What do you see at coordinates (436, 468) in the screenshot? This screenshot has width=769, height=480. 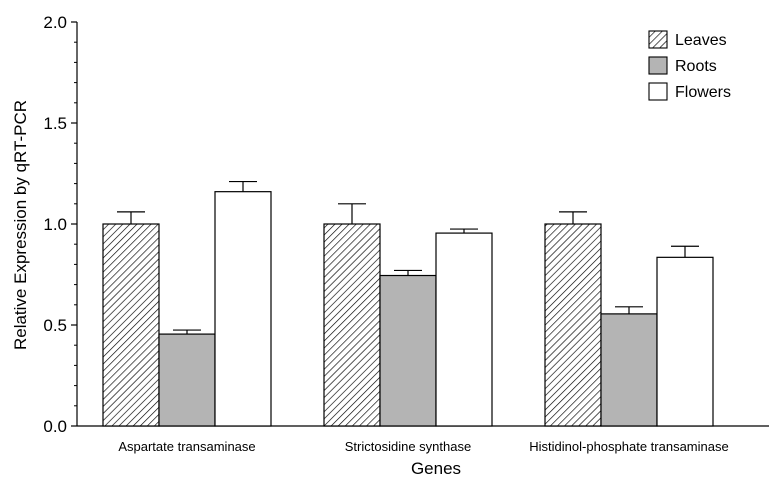 I see `x-axis-title: Genes` at bounding box center [436, 468].